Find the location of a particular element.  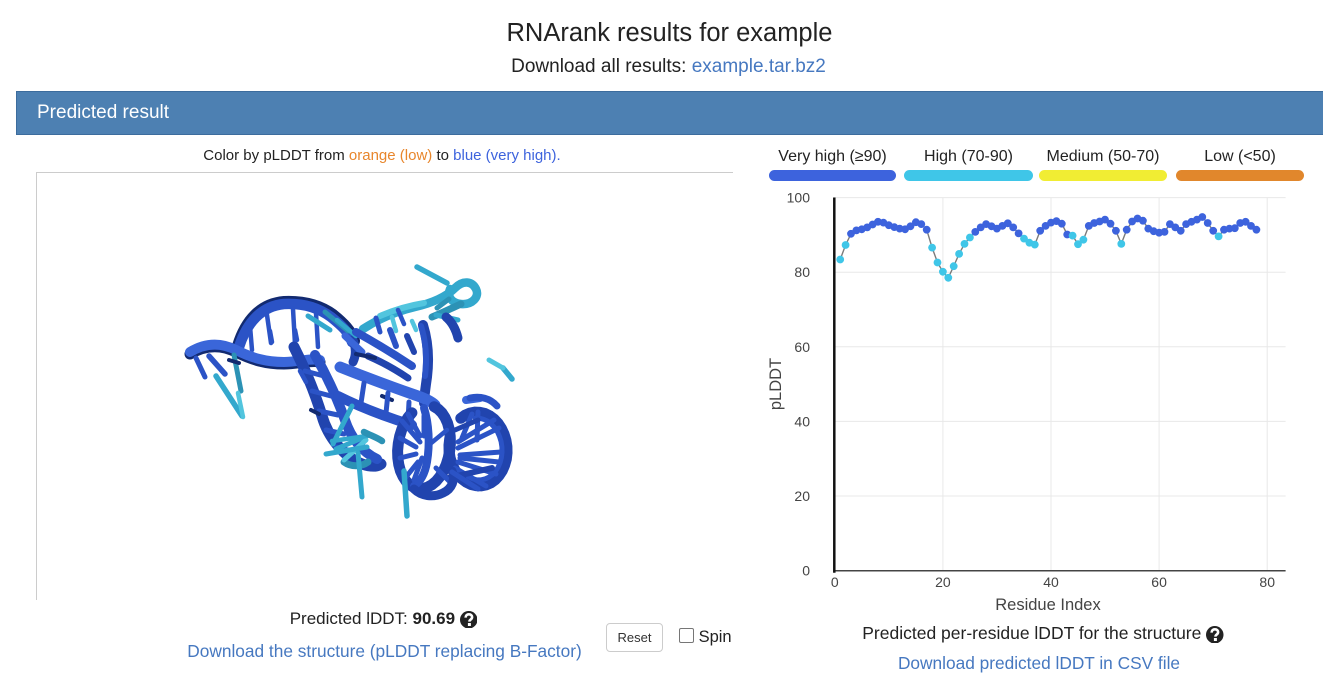

svg-text: 100 is located at coordinates (799, 198).